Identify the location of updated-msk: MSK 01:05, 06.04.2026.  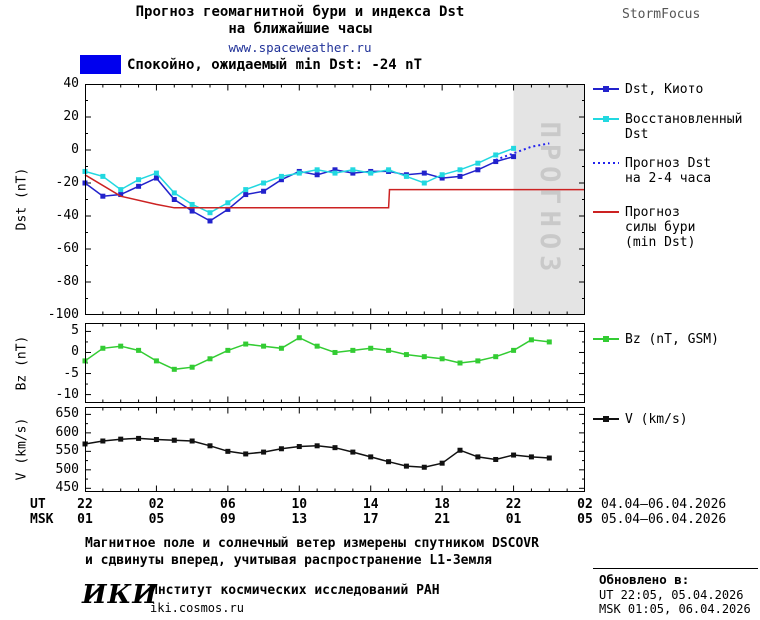
(675, 609).